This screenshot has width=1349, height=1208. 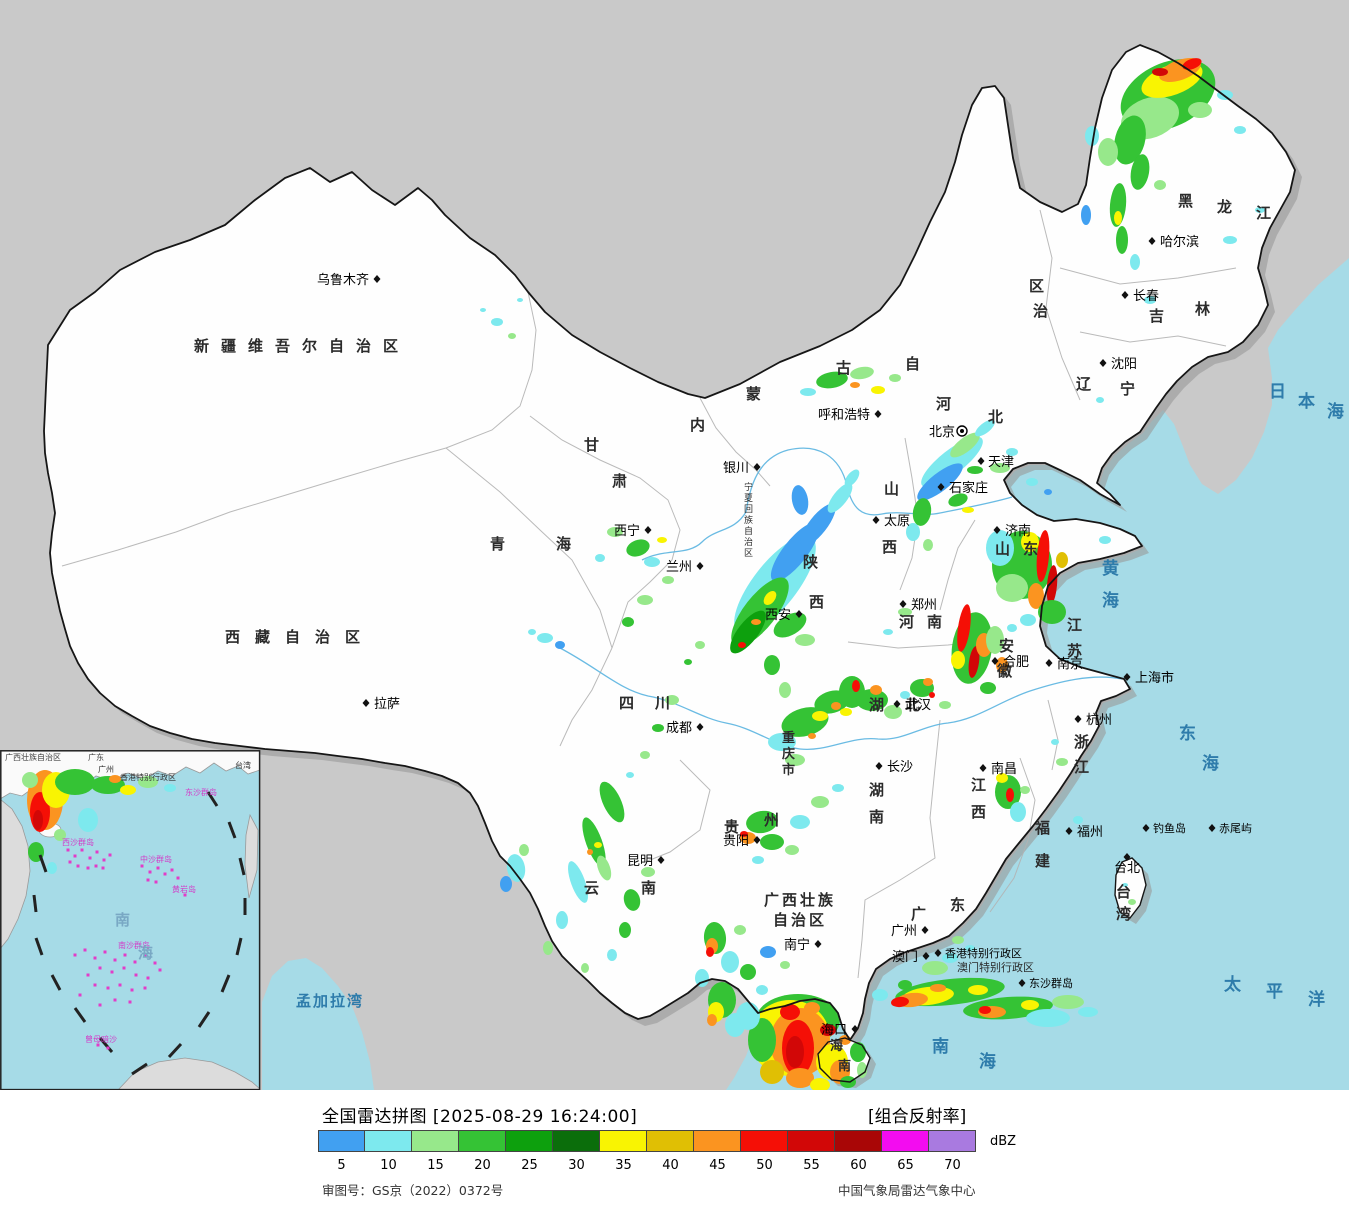 I want to click on city-label: 呼和浩特, so click(x=844, y=415).